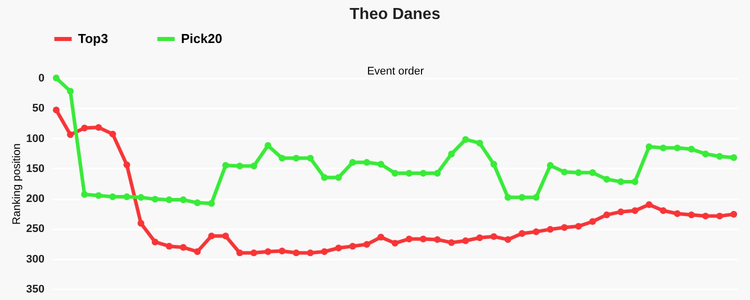 The width and height of the screenshot is (750, 300). Describe the element at coordinates (35, 229) in the screenshot. I see `y-tick-label: 250` at that location.